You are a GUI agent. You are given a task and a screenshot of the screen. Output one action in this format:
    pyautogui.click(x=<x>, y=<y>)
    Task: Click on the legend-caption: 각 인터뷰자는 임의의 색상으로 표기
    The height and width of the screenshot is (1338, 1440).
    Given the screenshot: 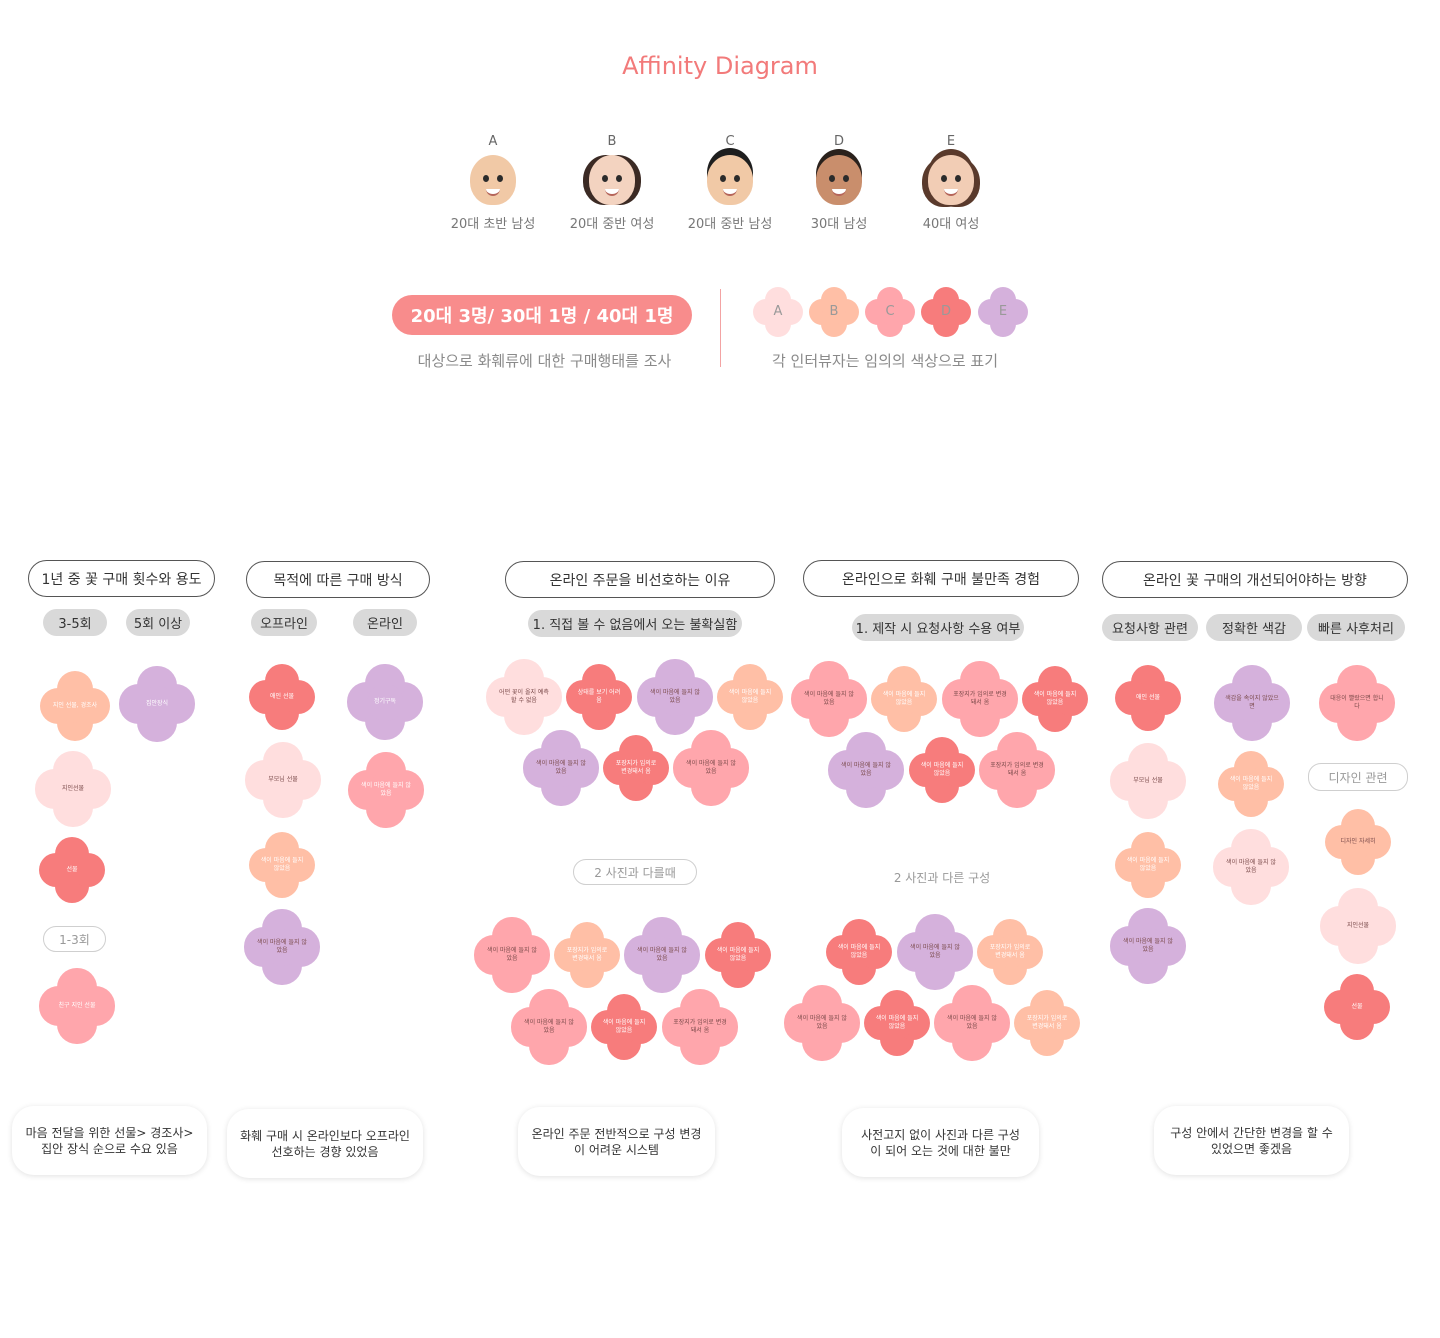 What is the action you would take?
    pyautogui.click(x=885, y=361)
    